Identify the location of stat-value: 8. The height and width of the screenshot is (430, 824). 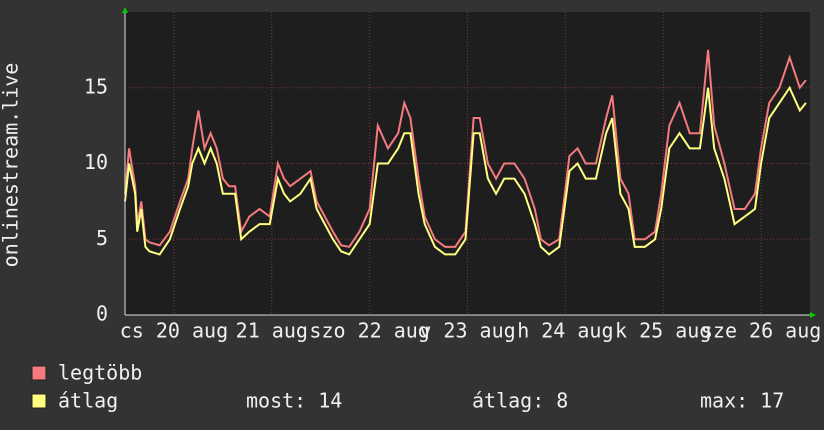
(562, 401).